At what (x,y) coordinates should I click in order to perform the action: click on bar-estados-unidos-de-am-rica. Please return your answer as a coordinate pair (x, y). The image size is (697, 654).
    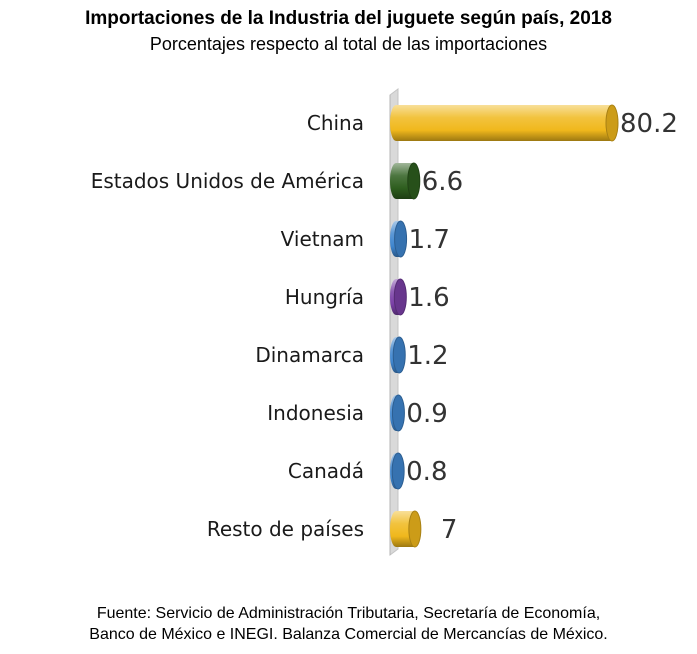
    Looking at the image, I should click on (405, 181).